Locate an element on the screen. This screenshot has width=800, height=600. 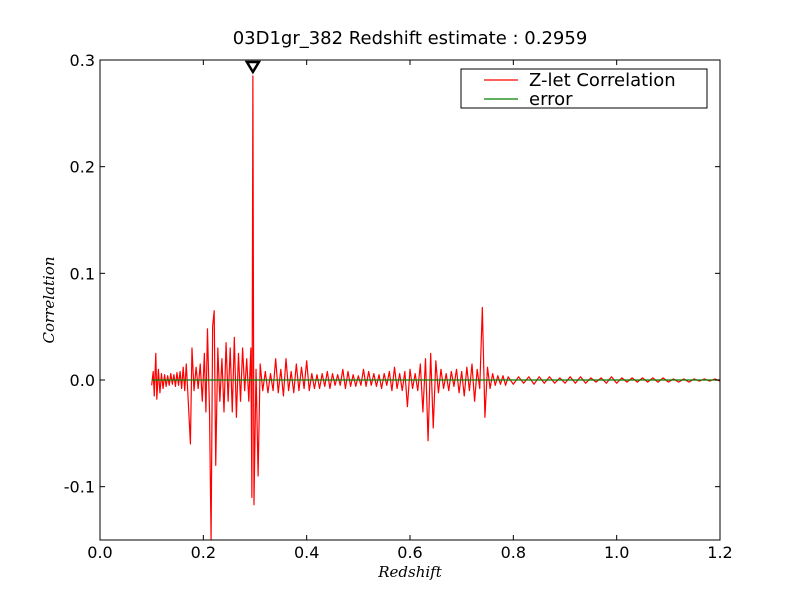
x-tick-label: 0.6 is located at coordinates (409, 552).